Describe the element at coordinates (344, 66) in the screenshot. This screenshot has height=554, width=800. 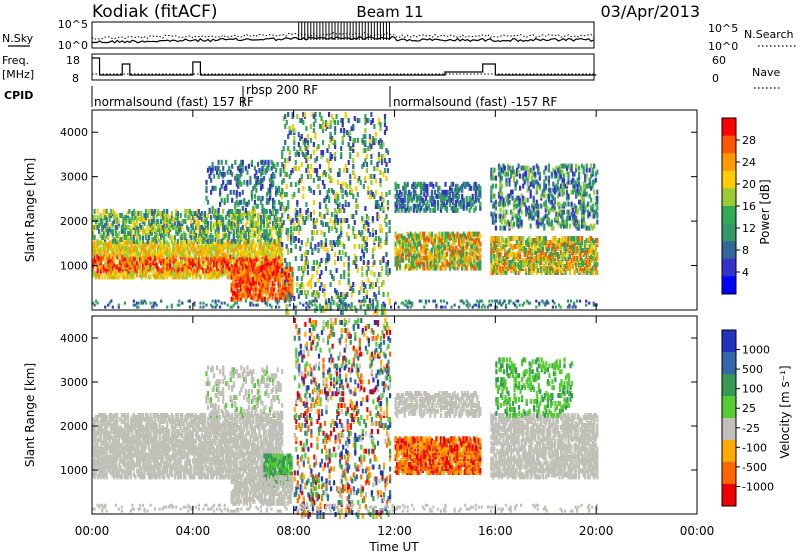
I see `frequency-trace` at that location.